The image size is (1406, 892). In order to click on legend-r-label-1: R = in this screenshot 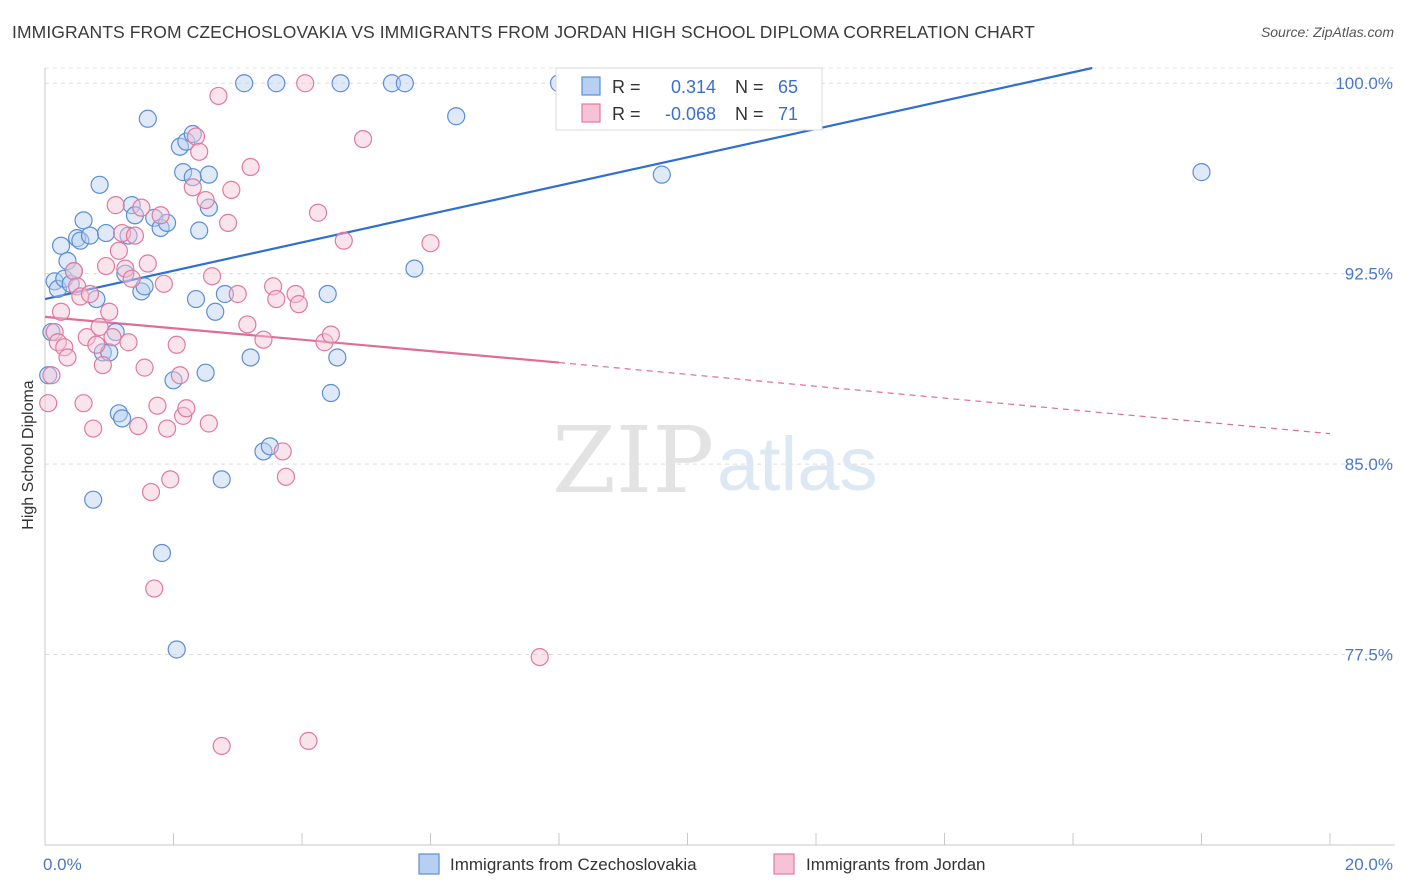, I will do `click(626, 87)`.